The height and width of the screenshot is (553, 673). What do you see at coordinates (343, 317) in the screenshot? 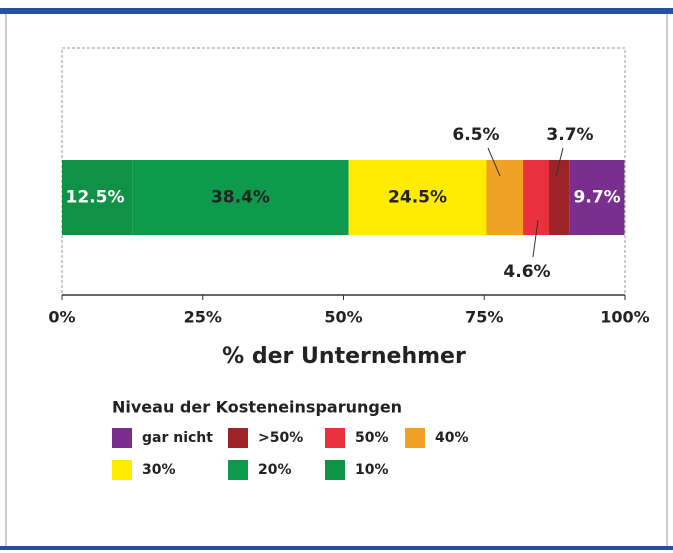
I see `x-tick-label: 50%` at bounding box center [343, 317].